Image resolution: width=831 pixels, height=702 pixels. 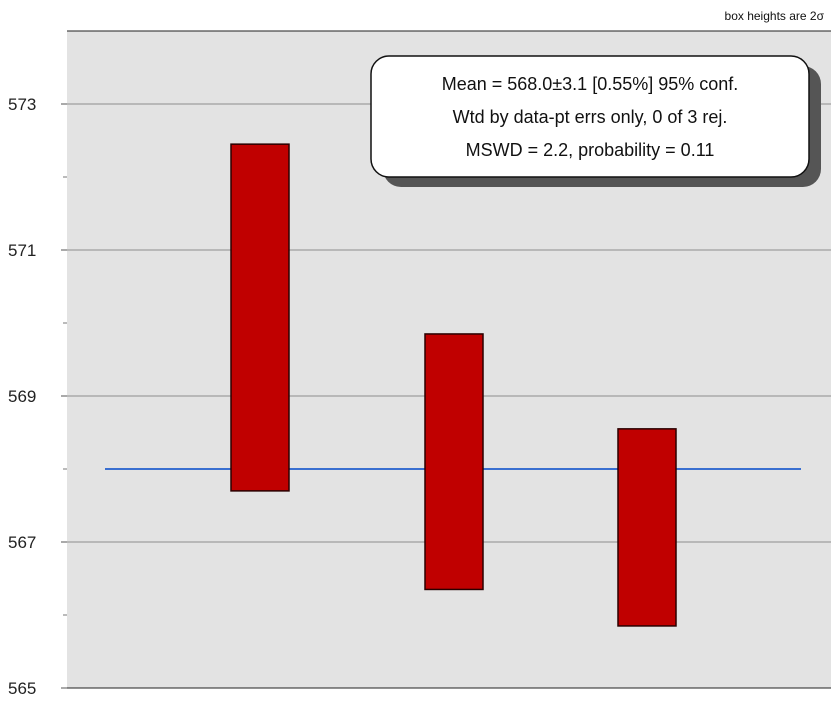 I want to click on stats-line-mean: Mean = 568.0±3.1 [0.55%] 95% conf., so click(x=590, y=84).